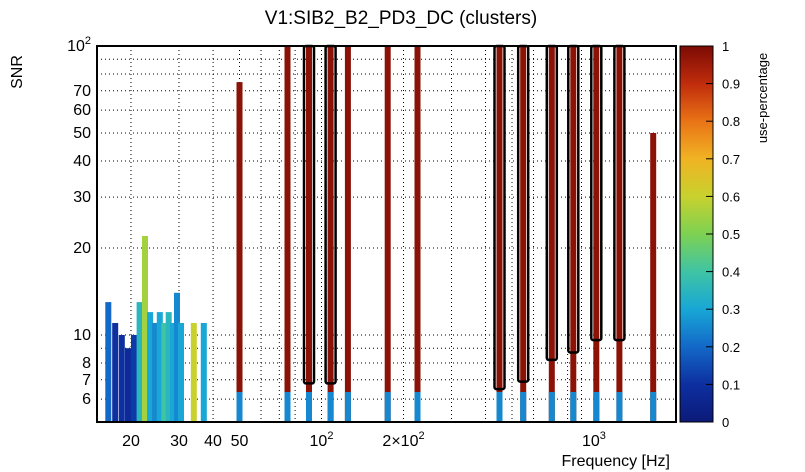 The width and height of the screenshot is (805, 472). I want to click on x-tick-label: 10², so click(322, 440).